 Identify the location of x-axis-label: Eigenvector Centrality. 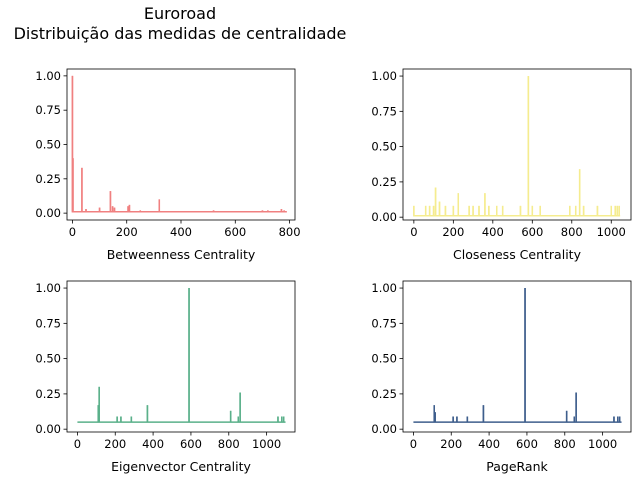
(181, 466).